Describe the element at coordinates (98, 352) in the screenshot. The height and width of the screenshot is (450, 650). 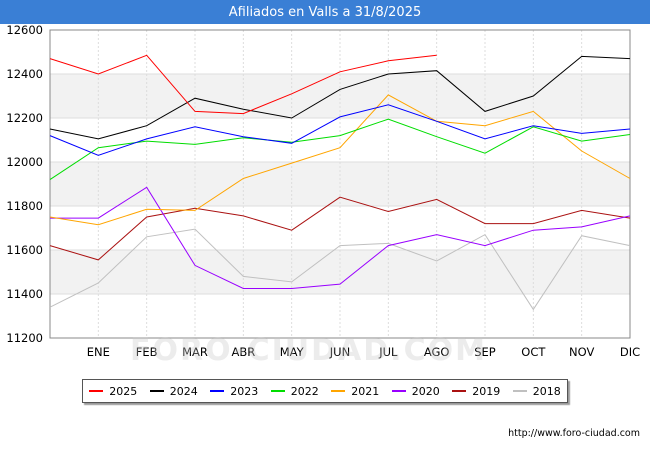
I see `x-tick-label: ENE` at that location.